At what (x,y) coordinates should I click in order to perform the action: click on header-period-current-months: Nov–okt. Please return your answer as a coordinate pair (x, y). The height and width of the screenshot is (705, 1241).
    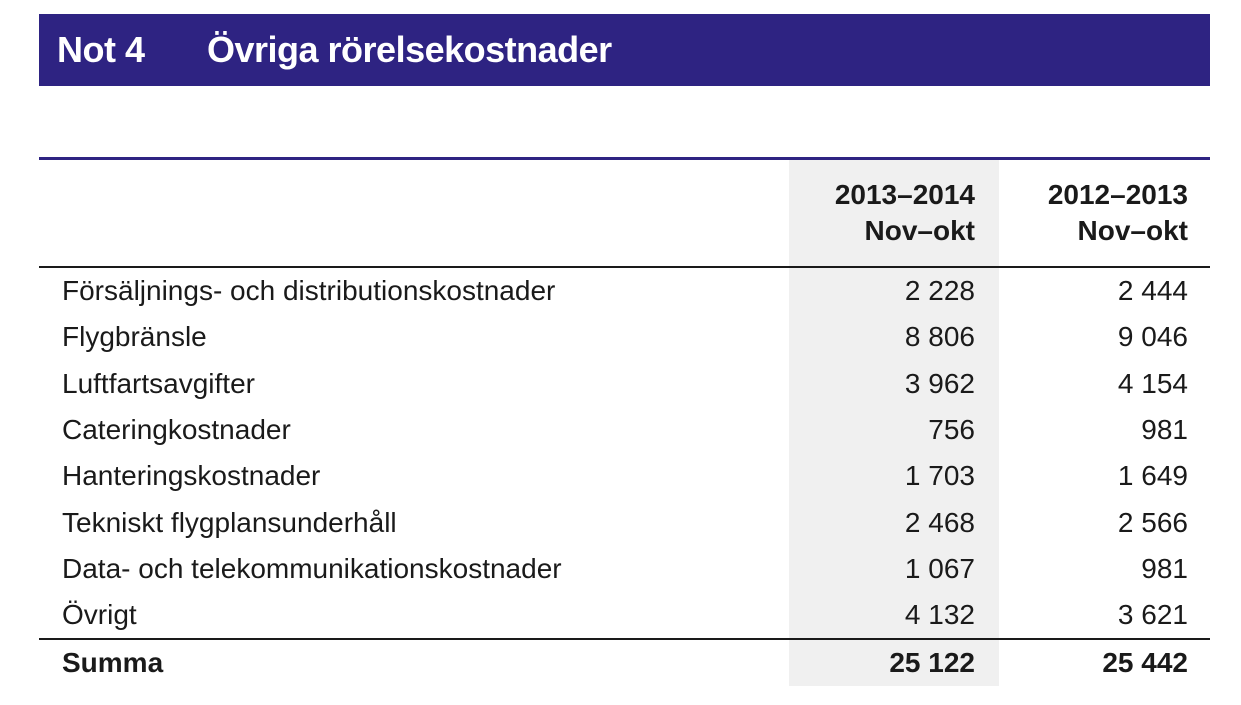
    Looking at the image, I should click on (919, 230).